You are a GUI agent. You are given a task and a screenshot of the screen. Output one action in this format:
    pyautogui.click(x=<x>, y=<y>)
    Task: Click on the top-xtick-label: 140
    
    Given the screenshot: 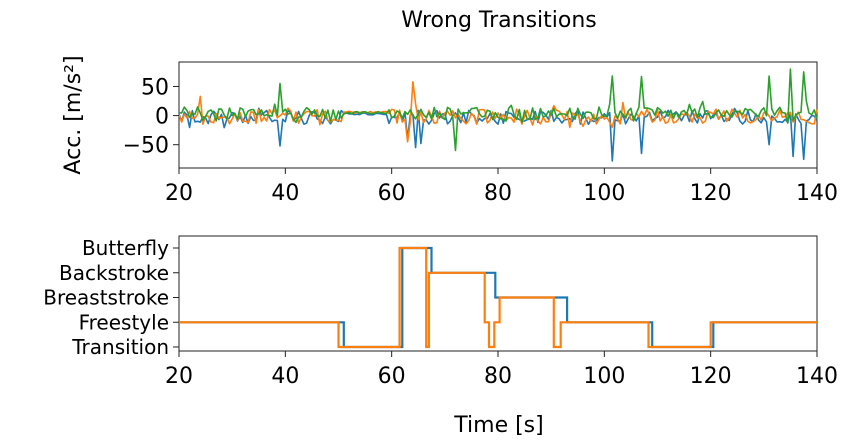 What is the action you would take?
    pyautogui.click(x=817, y=193)
    